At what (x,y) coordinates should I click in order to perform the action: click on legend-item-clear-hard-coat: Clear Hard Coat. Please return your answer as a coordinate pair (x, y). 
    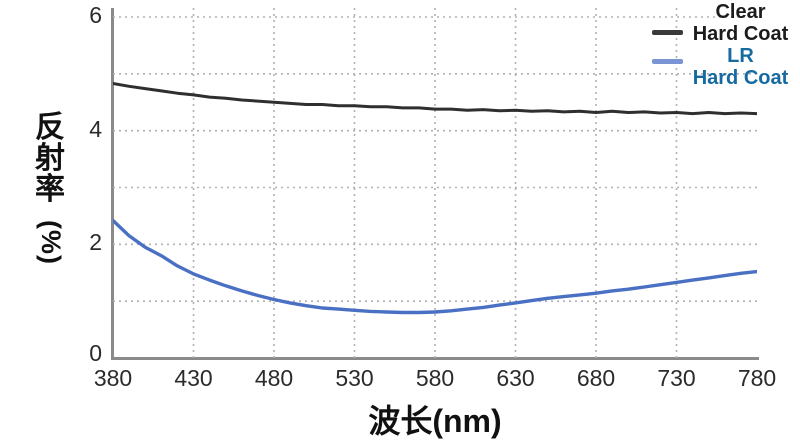
    Looking at the image, I should click on (718, 23).